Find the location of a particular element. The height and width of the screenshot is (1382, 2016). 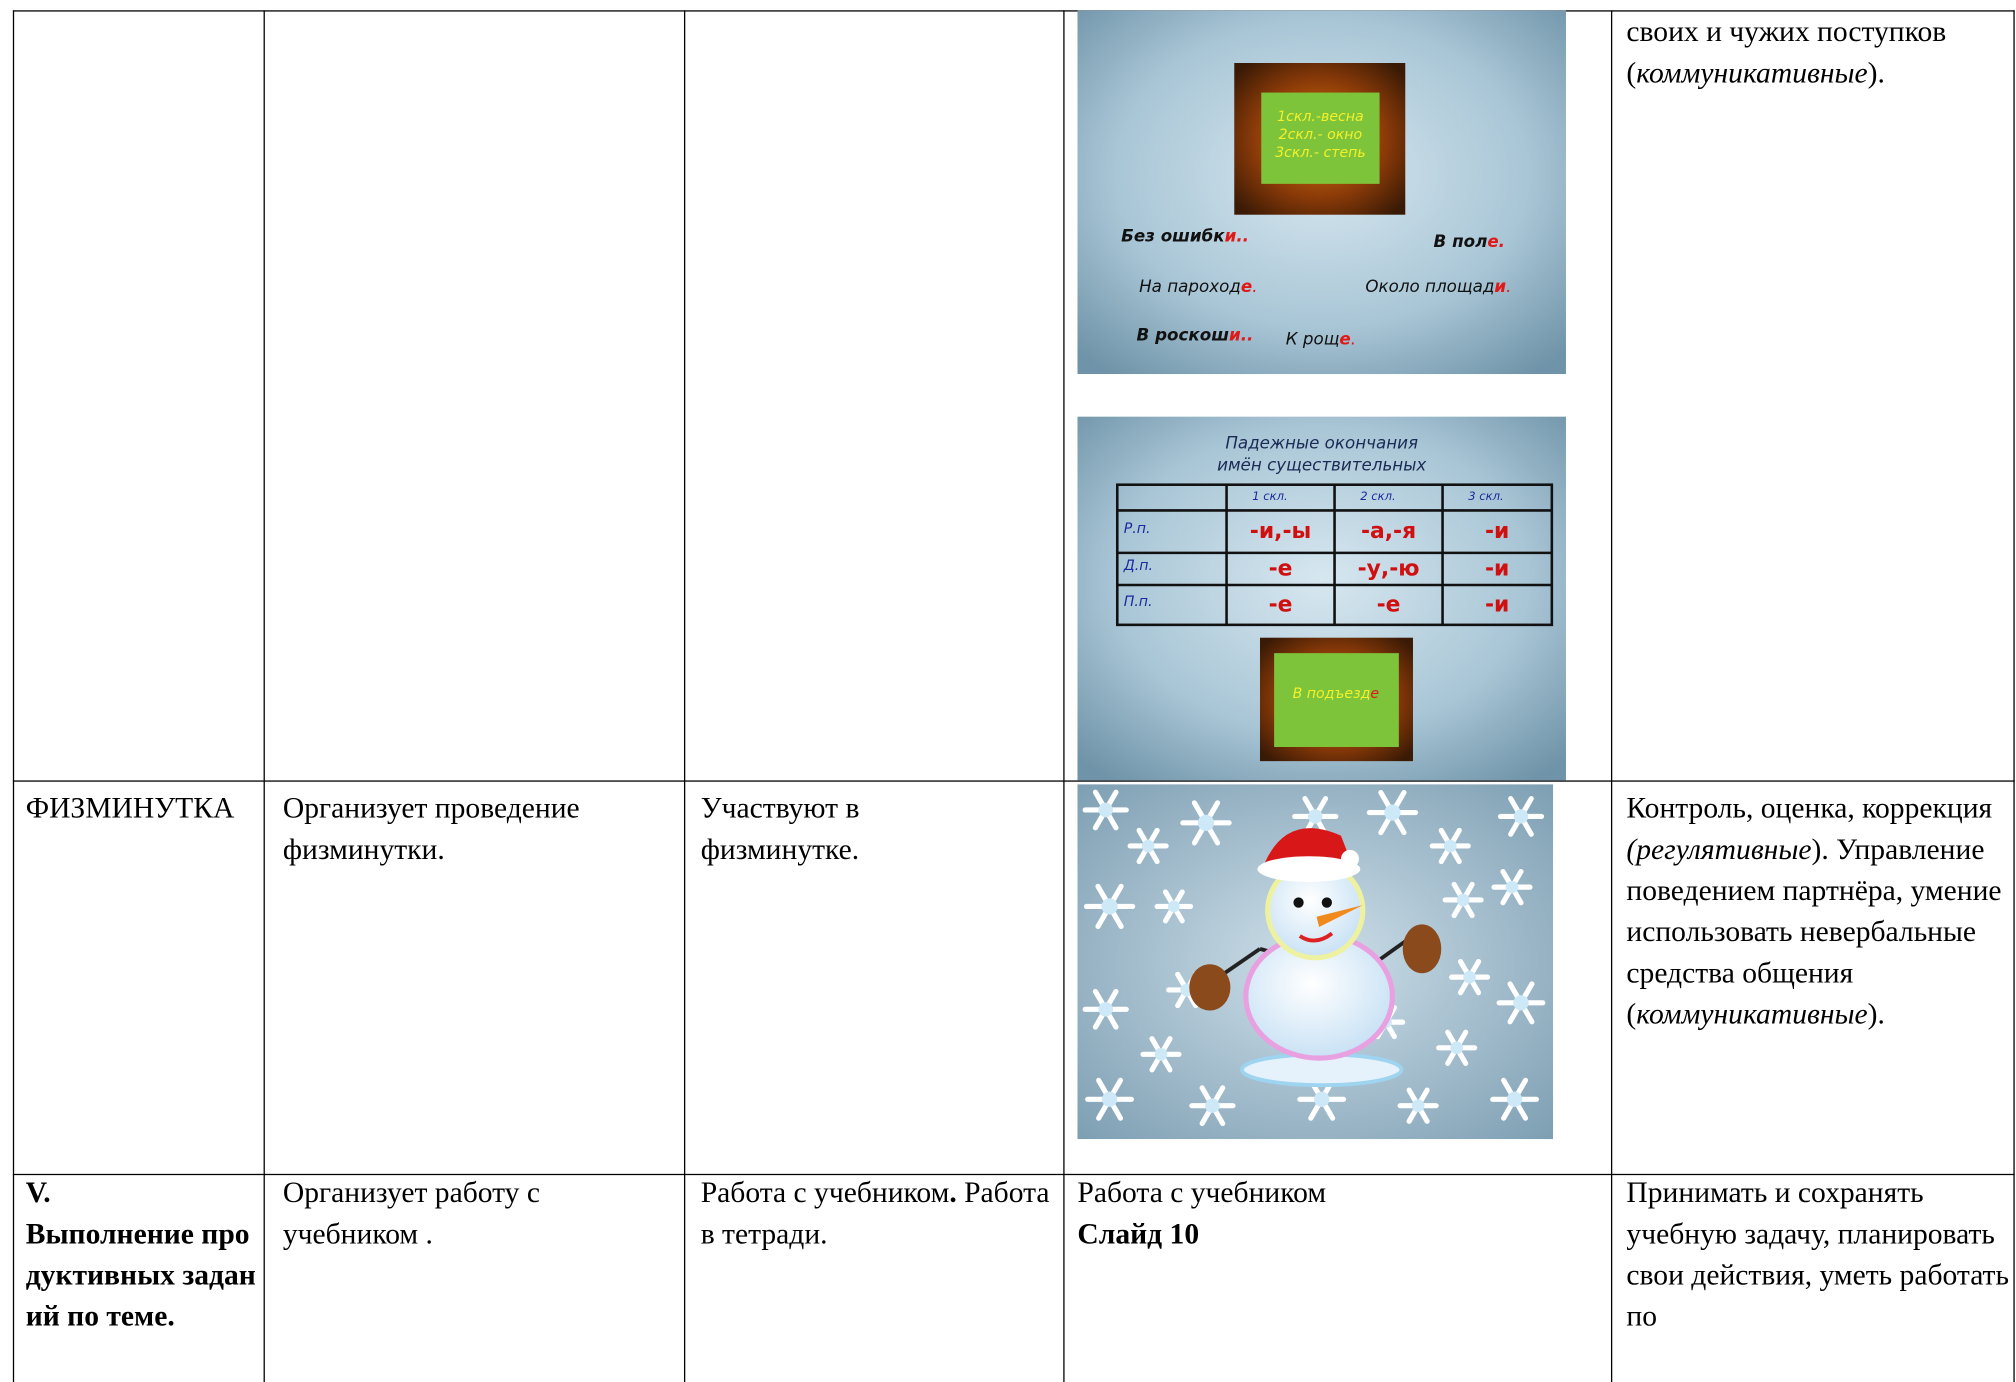

arm is located at coordinates (1239, 963).